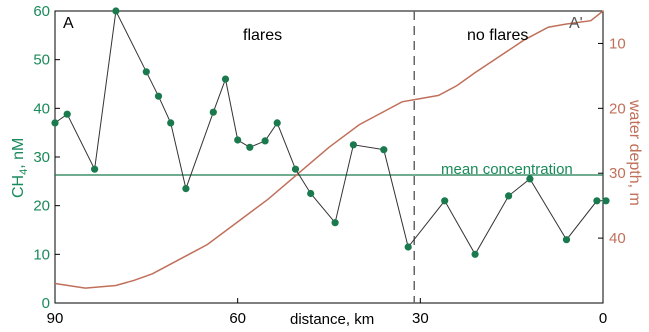  I want to click on y-left-title-sub: 4, so click(24, 172).